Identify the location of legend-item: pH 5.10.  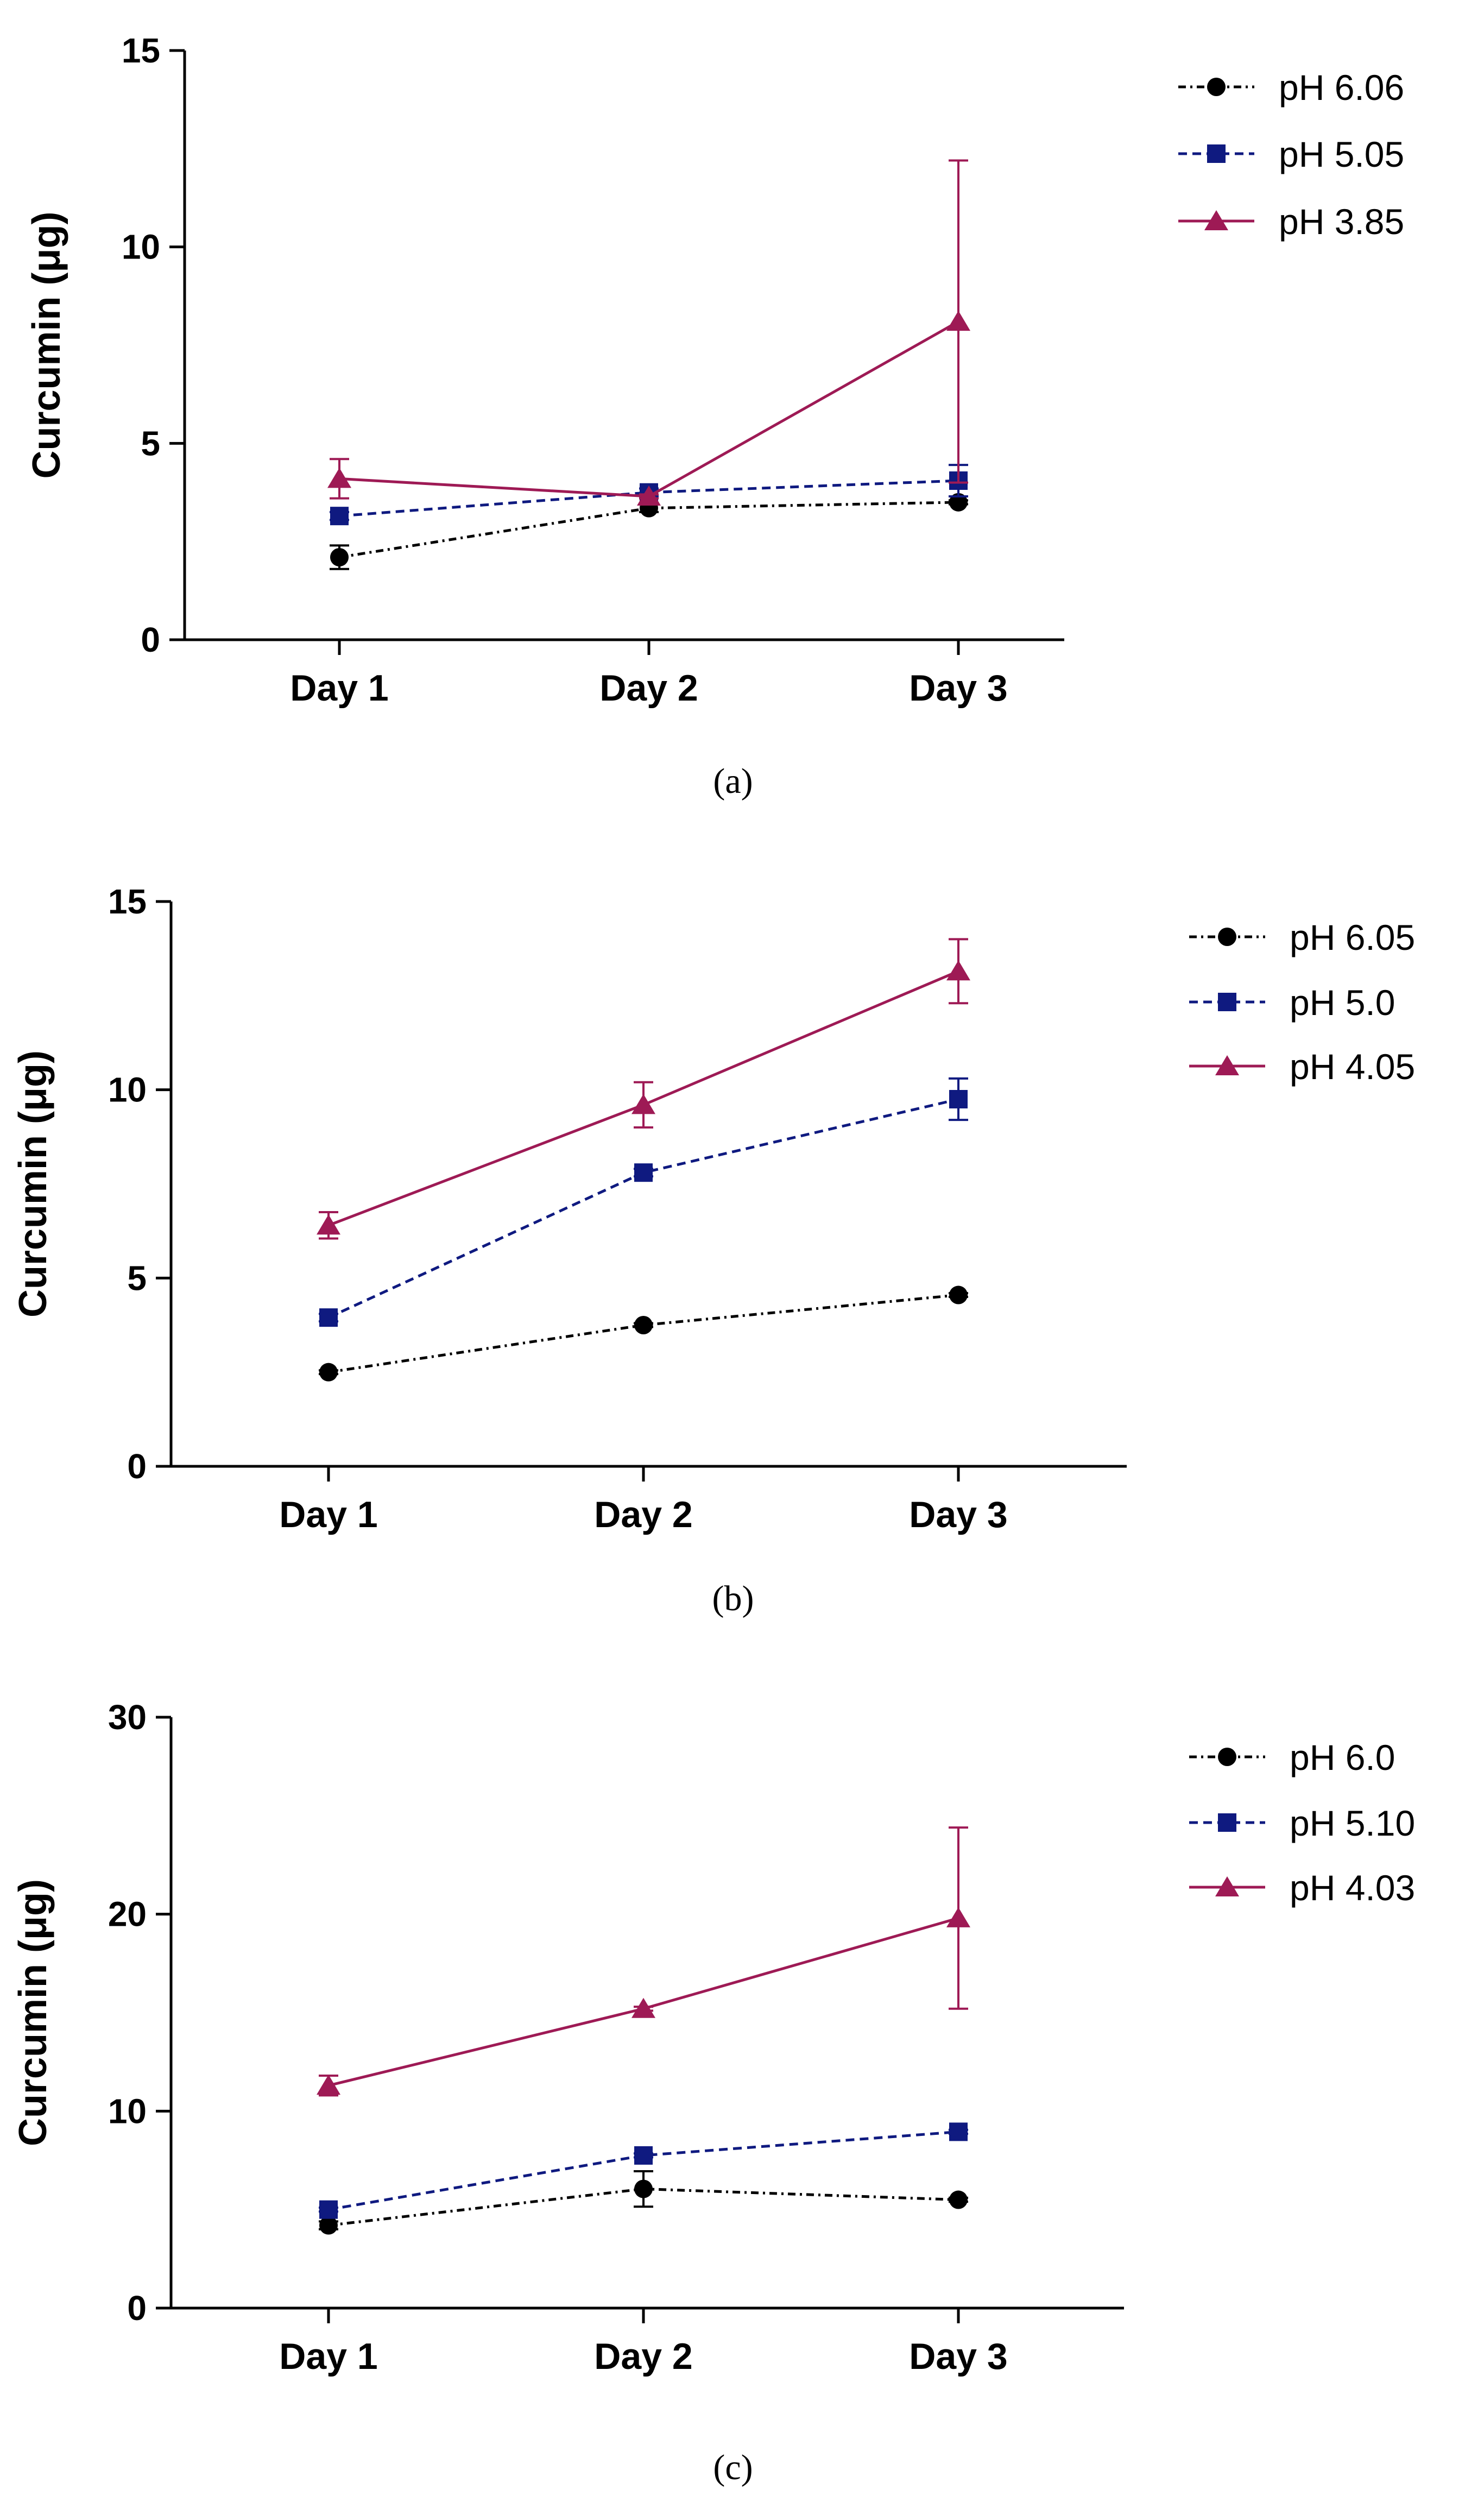
(1302, 1823).